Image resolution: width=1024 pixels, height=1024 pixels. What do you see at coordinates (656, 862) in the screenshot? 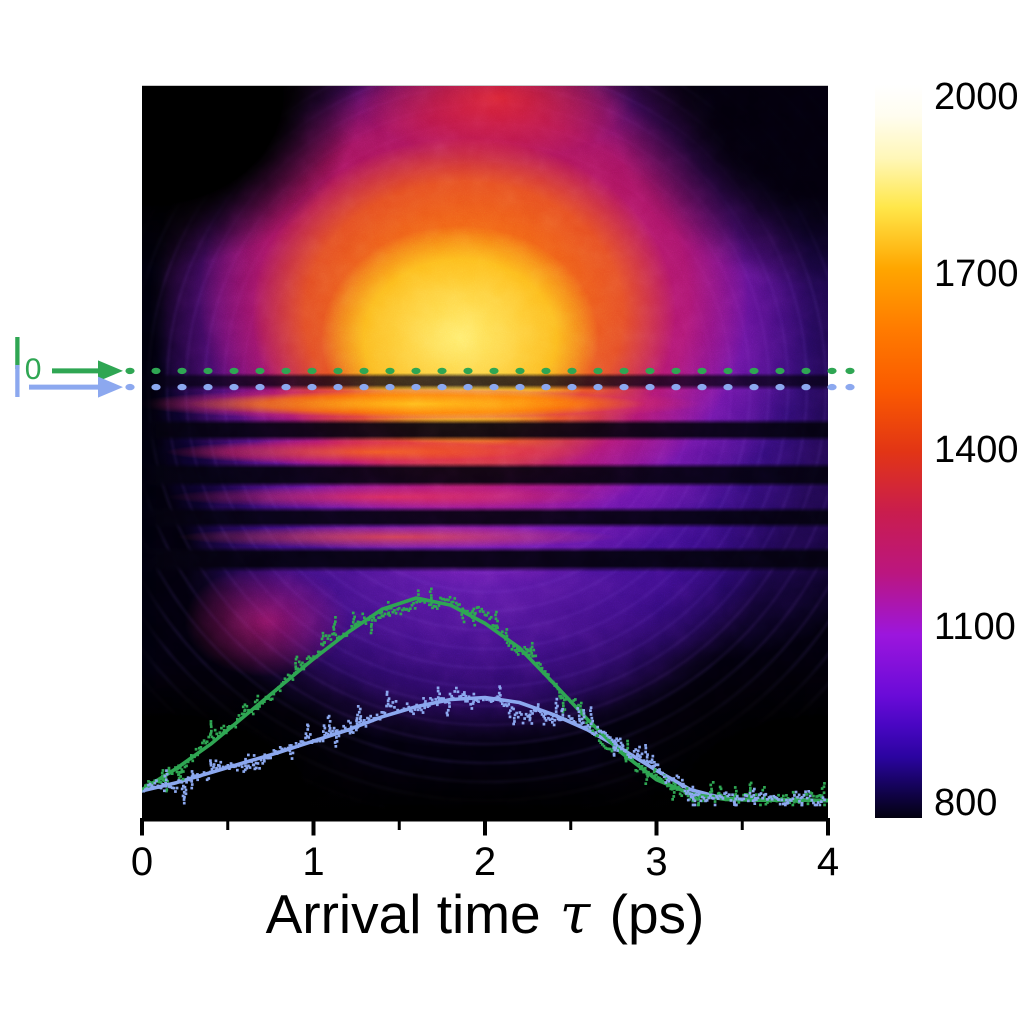
I see `x-tick-label: 3` at bounding box center [656, 862].